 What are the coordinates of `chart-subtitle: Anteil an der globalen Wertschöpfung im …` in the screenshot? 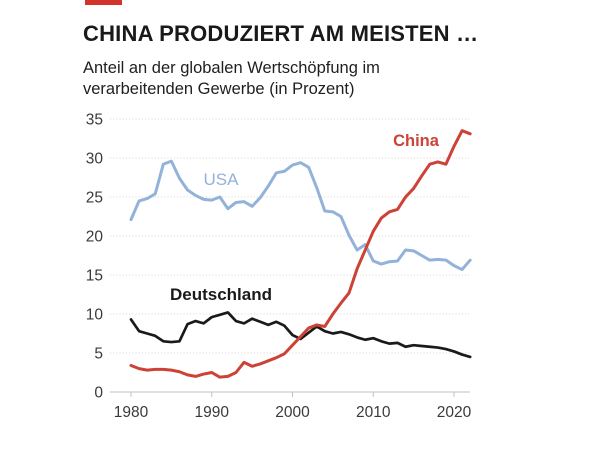 It's located at (231, 79).